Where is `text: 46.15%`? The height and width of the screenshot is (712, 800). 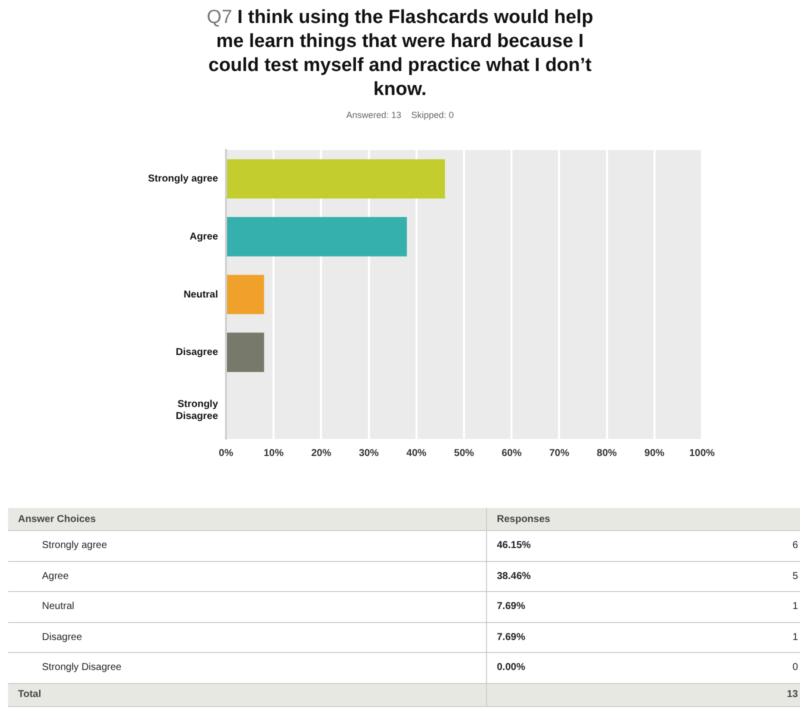 text: 46.15% is located at coordinates (631, 545).